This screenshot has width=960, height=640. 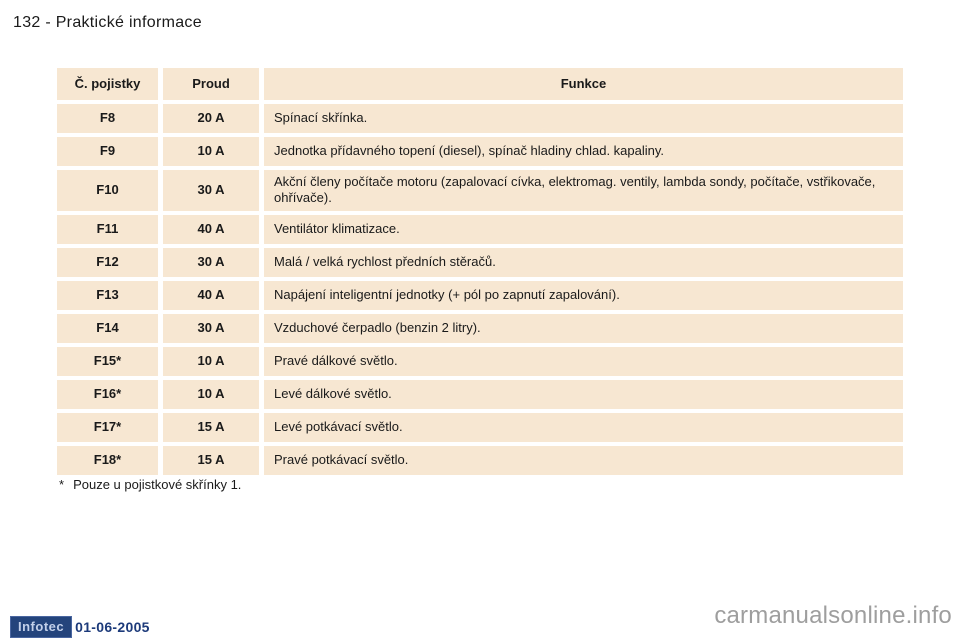 I want to click on fuse-number-cell: F14, so click(x=107, y=328).